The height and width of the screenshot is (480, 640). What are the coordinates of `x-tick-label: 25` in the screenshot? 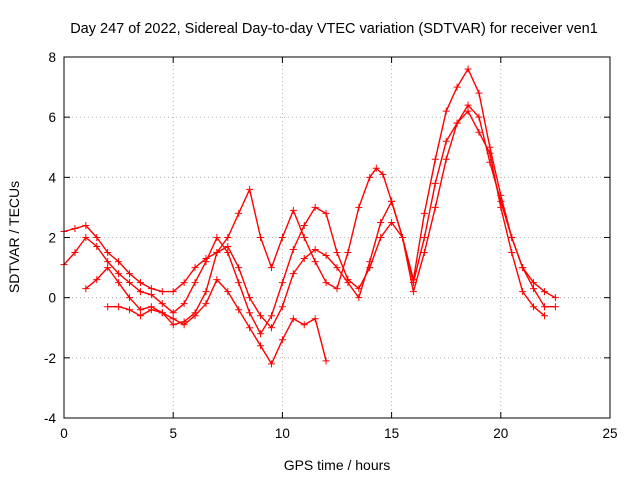 It's located at (609, 433).